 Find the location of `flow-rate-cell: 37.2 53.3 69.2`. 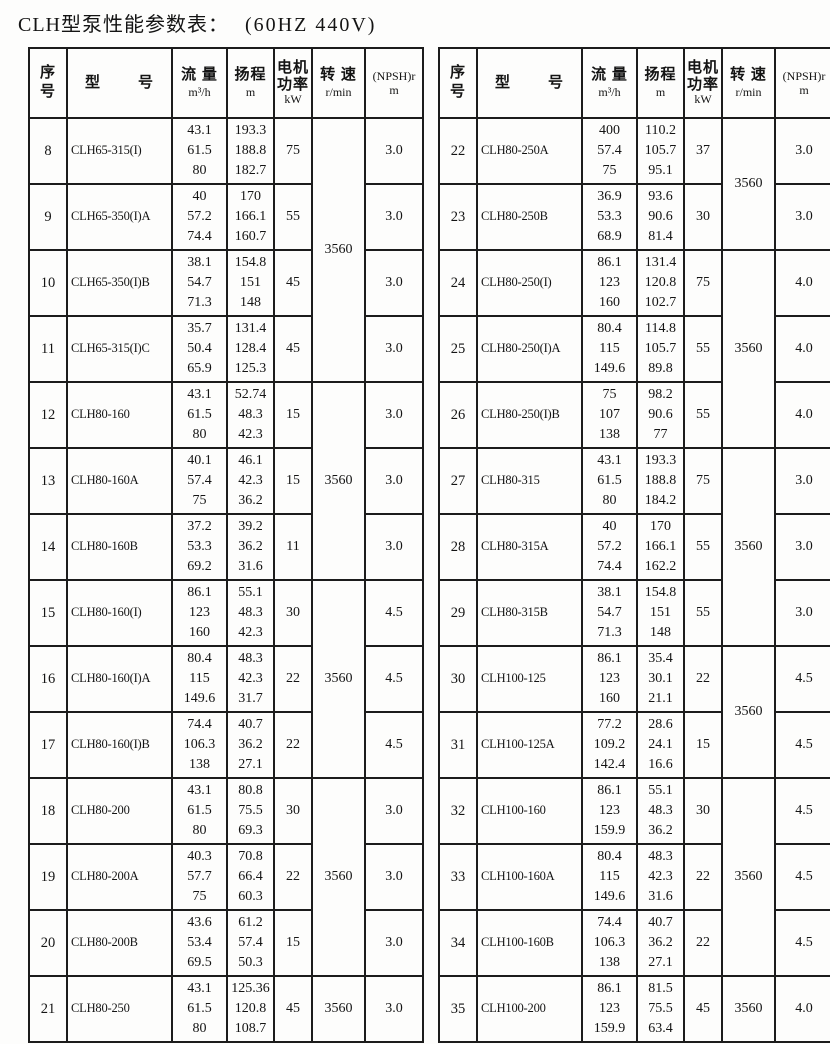

flow-rate-cell: 37.2 53.3 69.2 is located at coordinates (199, 547).